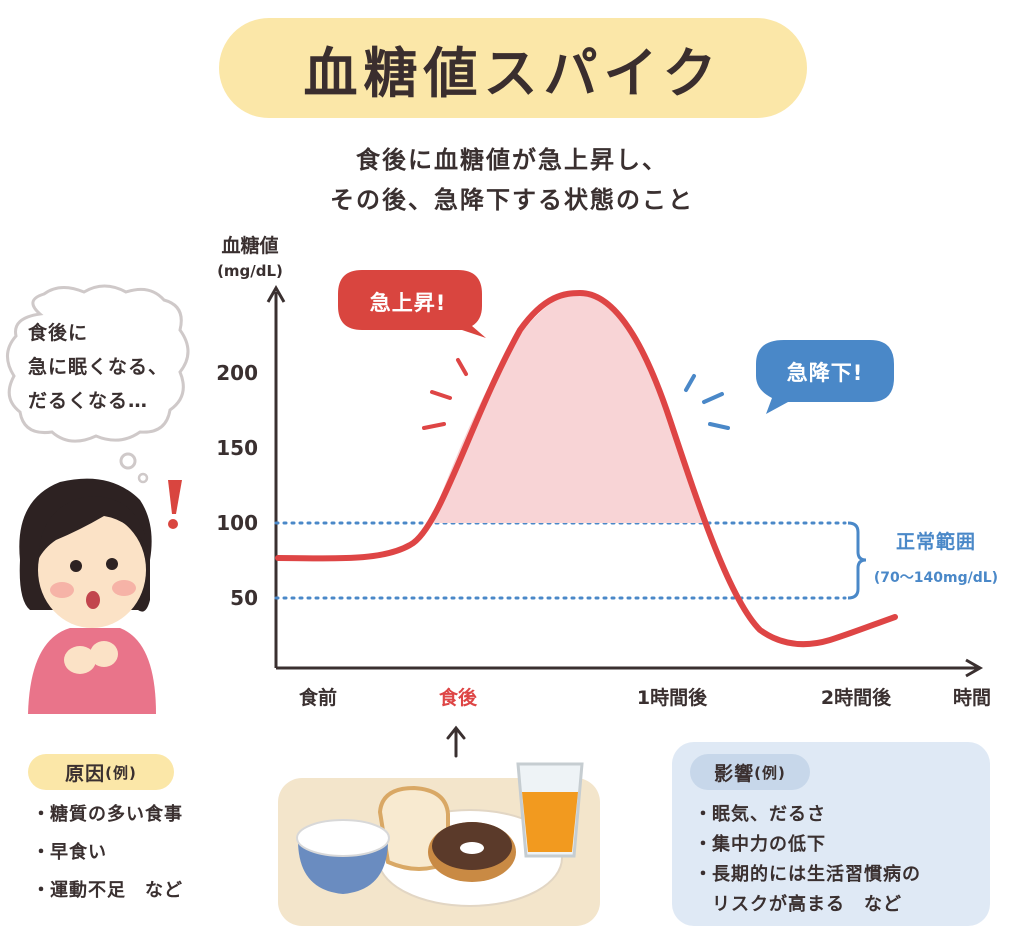 Image resolution: width=1024 pixels, height=934 pixels. What do you see at coordinates (513, 73) in the screenshot?
I see `page-title: 血糖値スパイク` at bounding box center [513, 73].